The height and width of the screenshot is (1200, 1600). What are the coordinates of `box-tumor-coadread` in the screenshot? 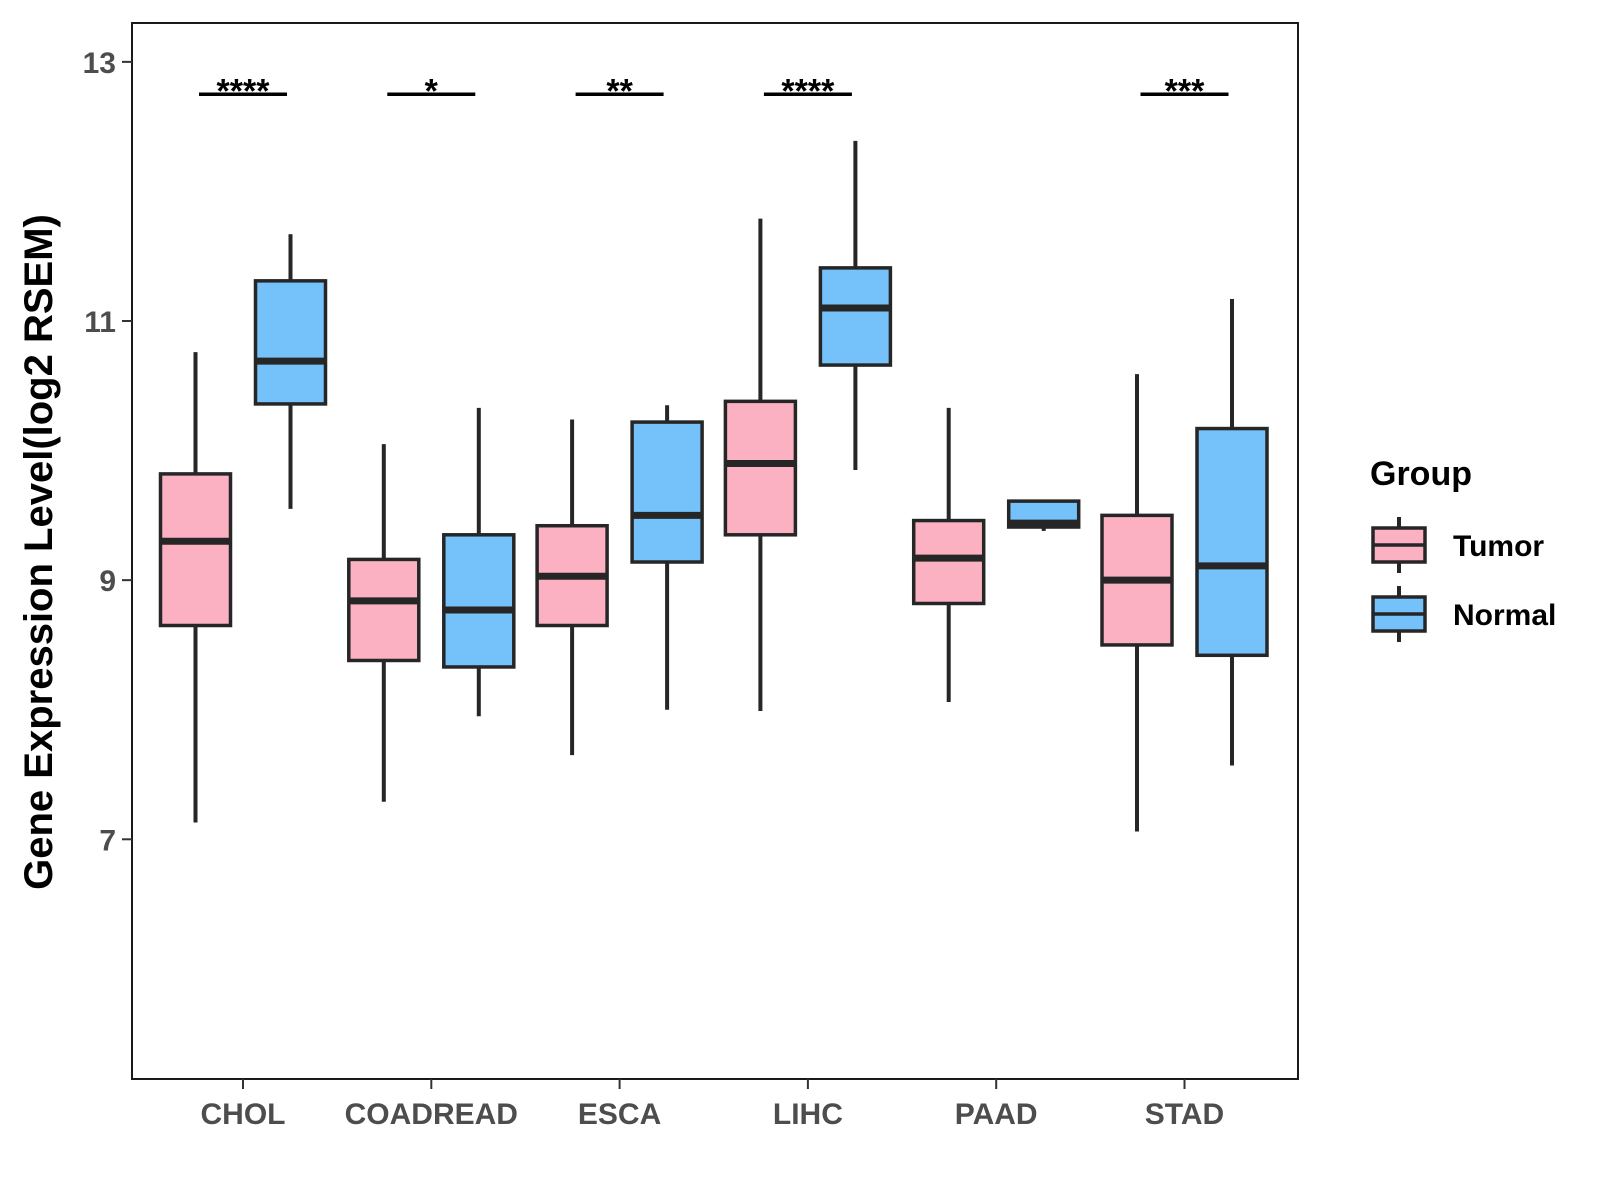 It's located at (384, 623).